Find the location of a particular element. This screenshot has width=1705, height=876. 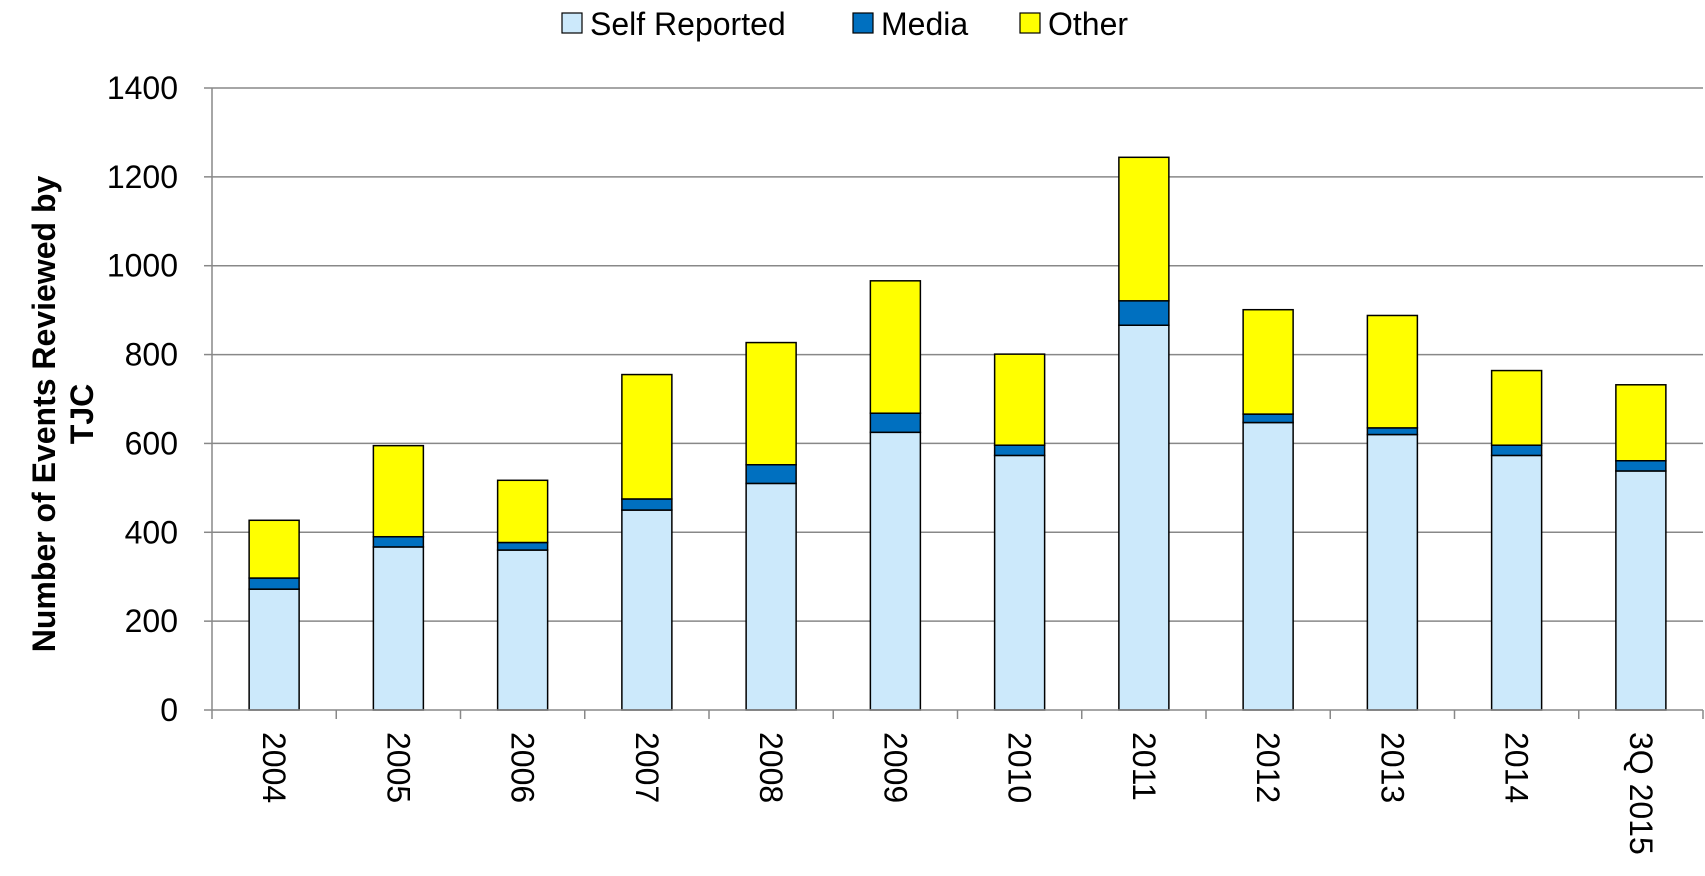

y-tick-label: 600 is located at coordinates (151, 443).